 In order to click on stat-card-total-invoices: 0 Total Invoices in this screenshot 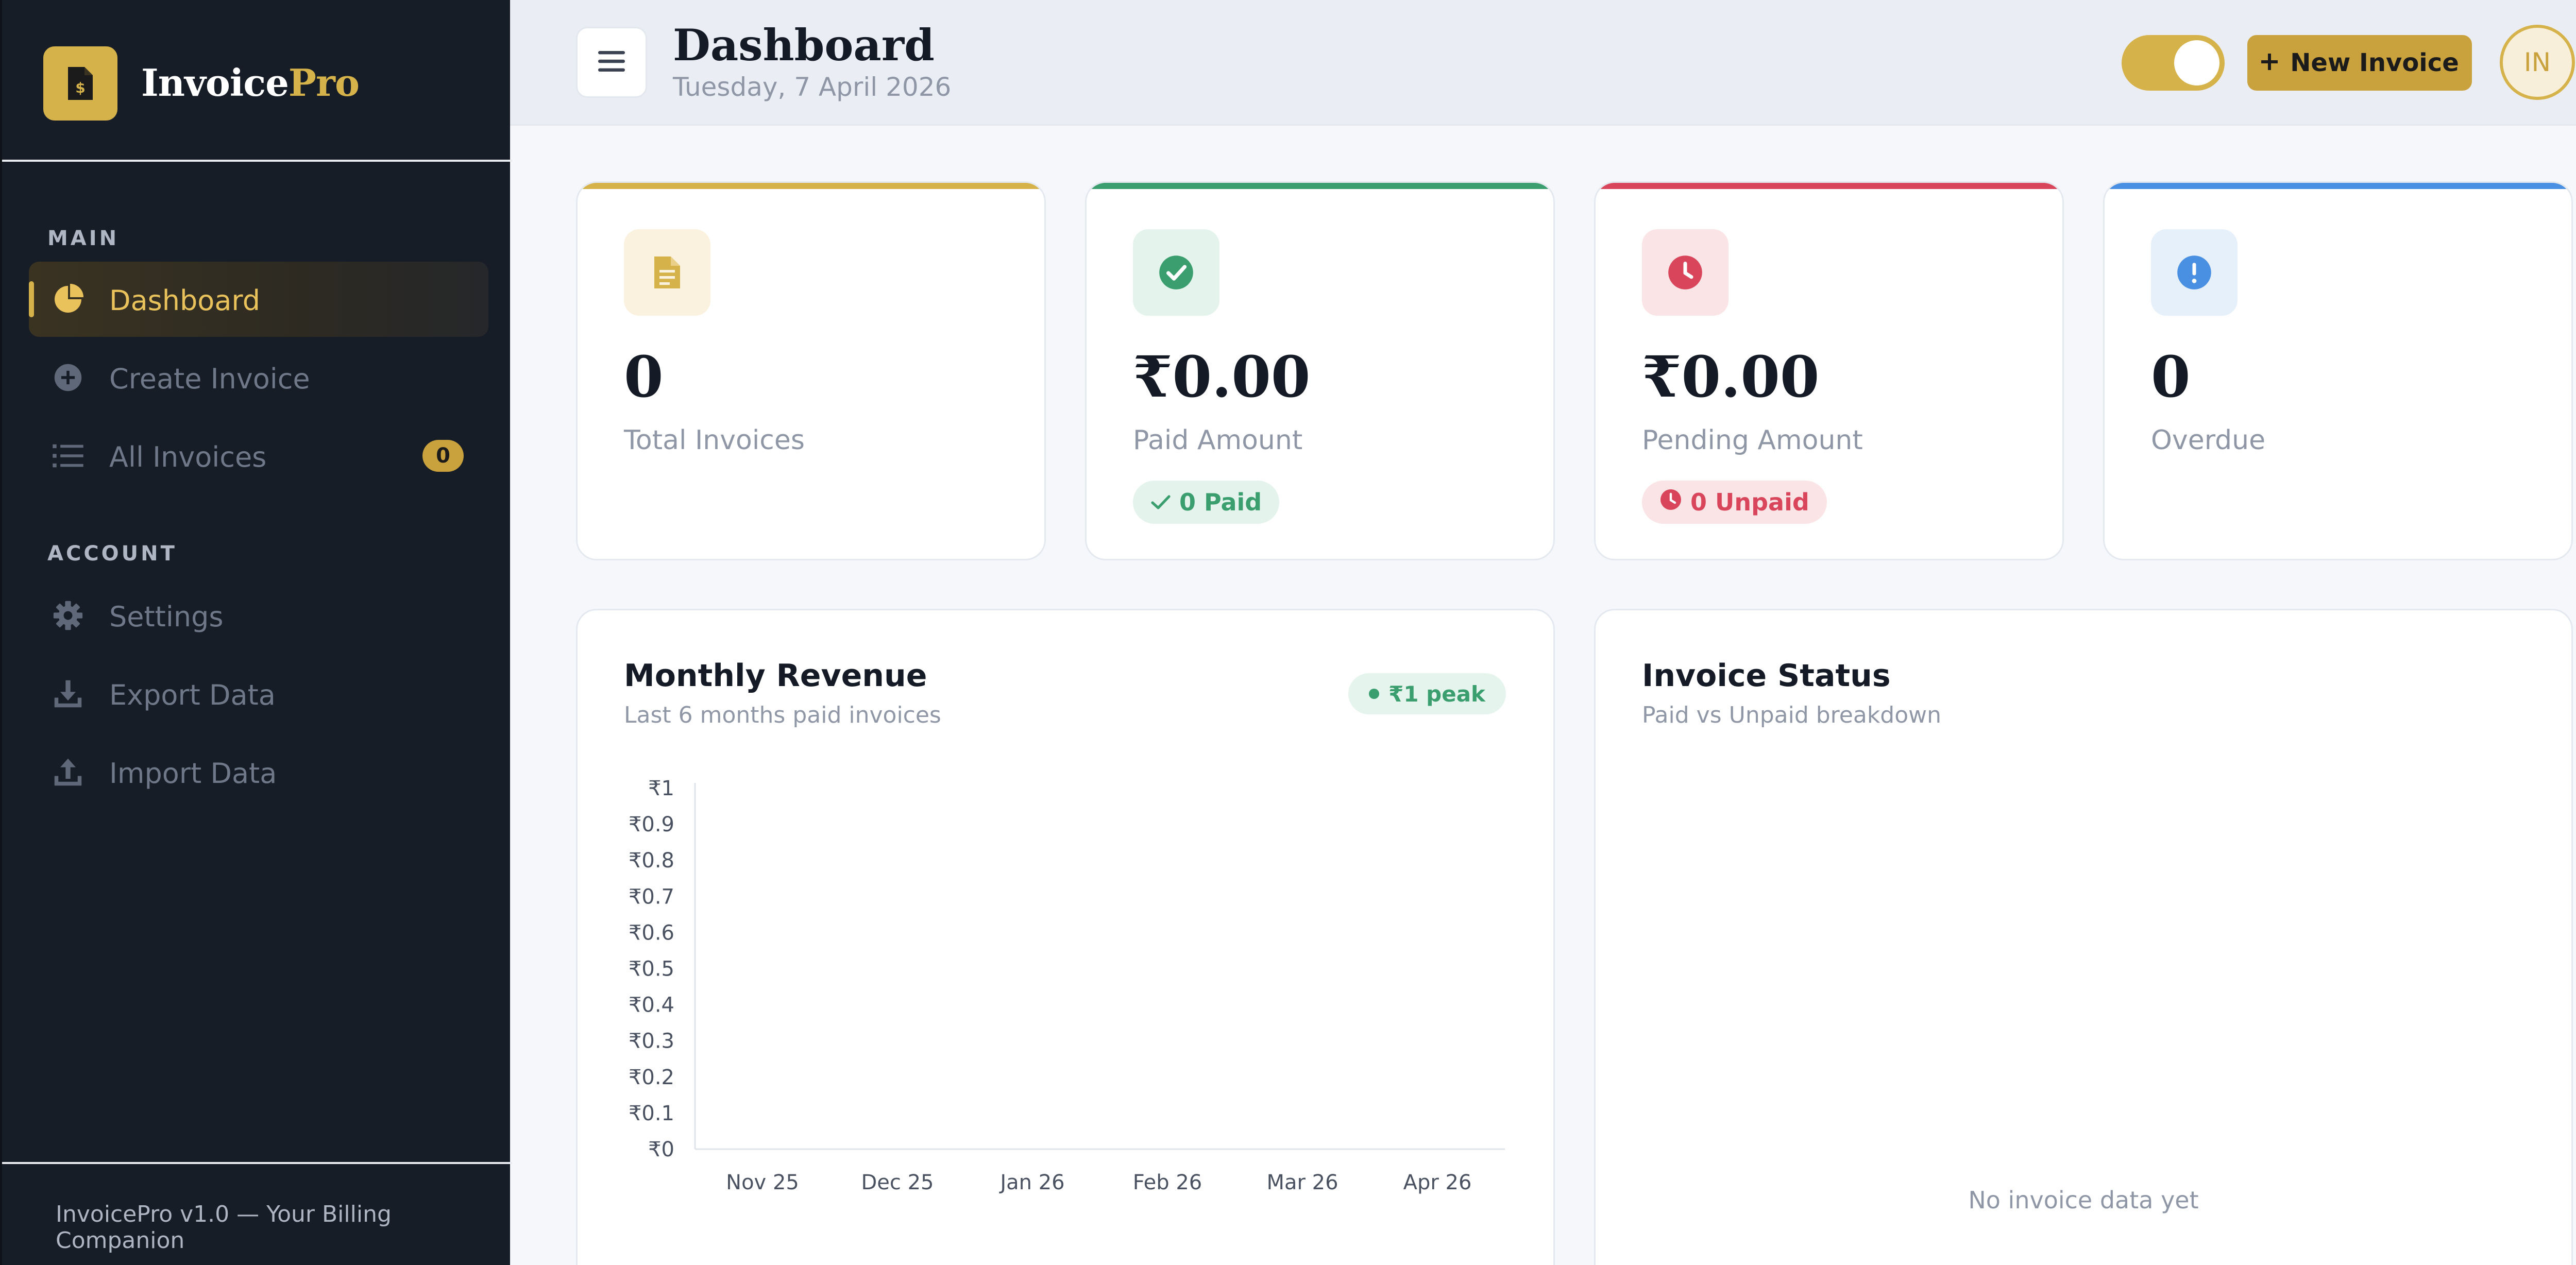, I will do `click(811, 370)`.